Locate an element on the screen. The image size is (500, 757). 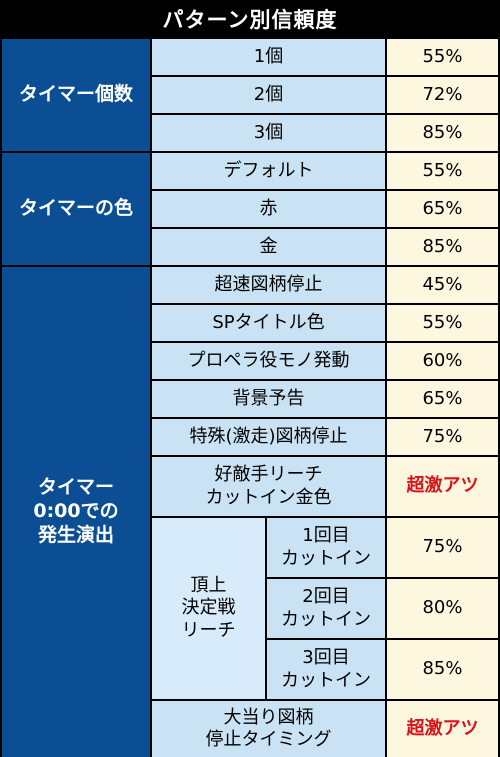
subgroup-label: 頂上 決定戦 リーチ is located at coordinates (208, 608).